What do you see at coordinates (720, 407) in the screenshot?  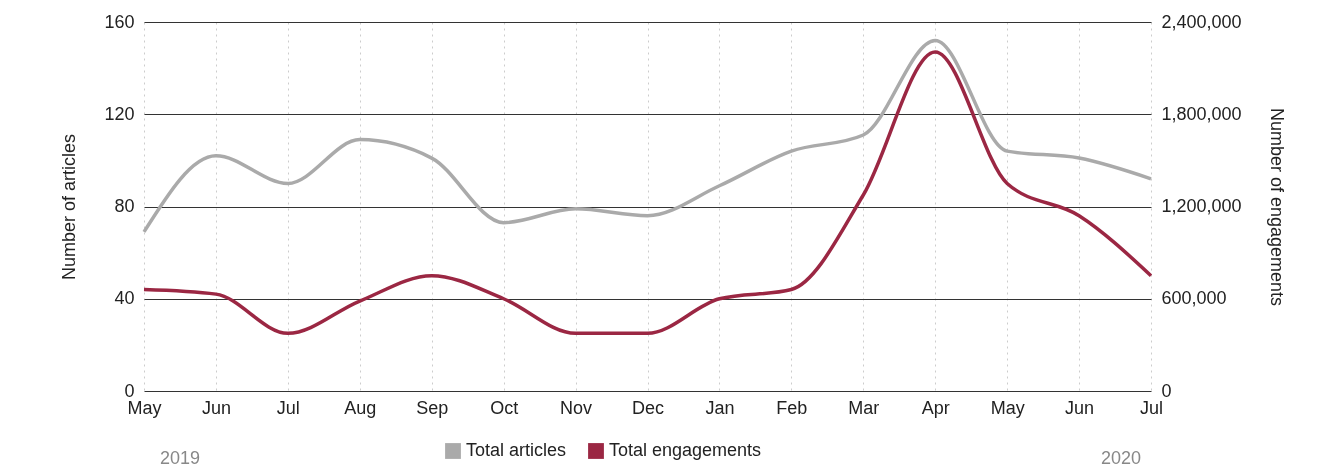 I see `x-tick-label: Jan` at bounding box center [720, 407].